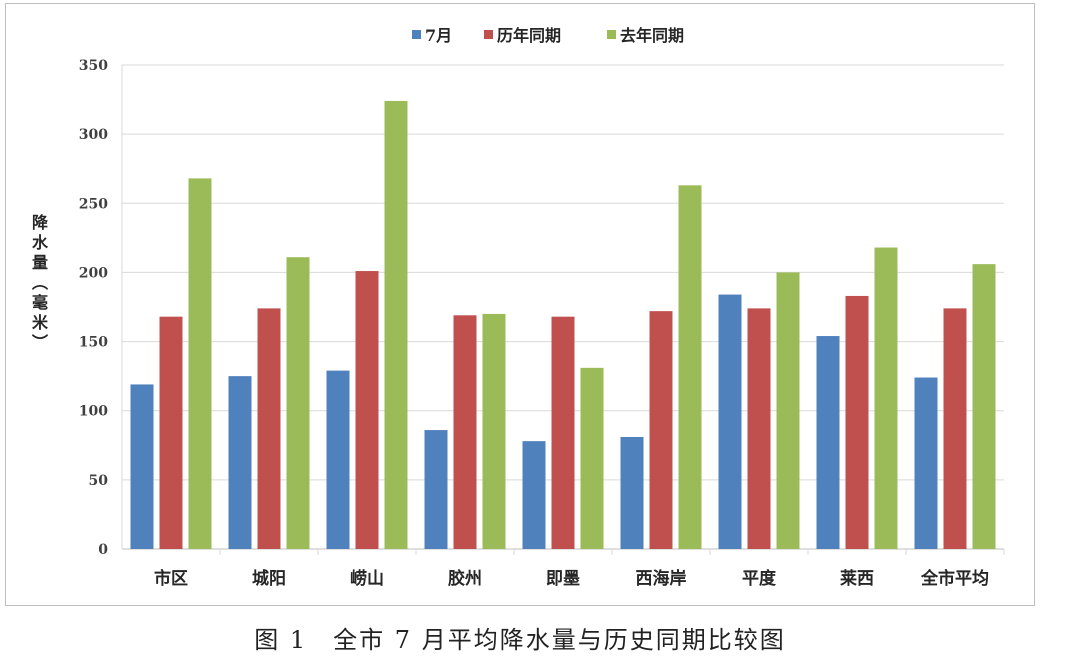 Image resolution: width=1080 pixels, height=657 pixels. I want to click on legend-label: 去年同期, so click(652, 35).